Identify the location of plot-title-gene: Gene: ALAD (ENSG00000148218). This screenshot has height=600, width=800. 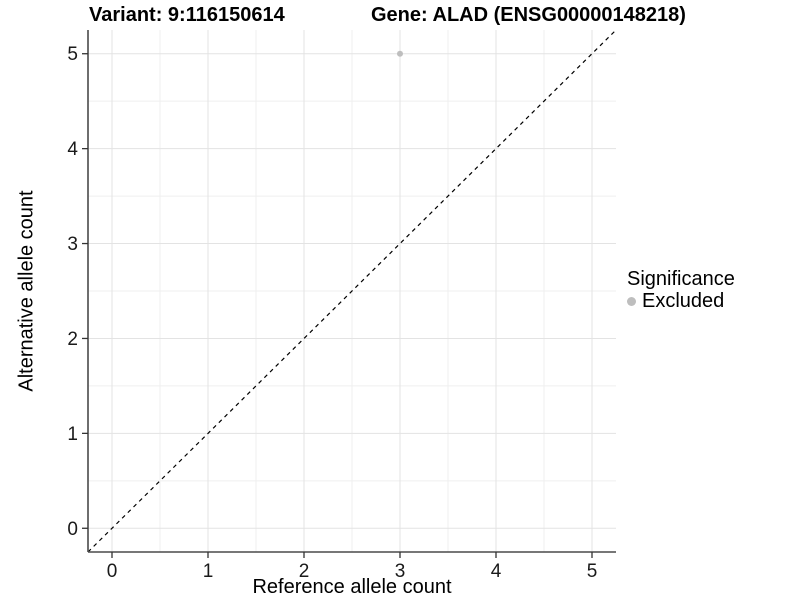
(528, 15).